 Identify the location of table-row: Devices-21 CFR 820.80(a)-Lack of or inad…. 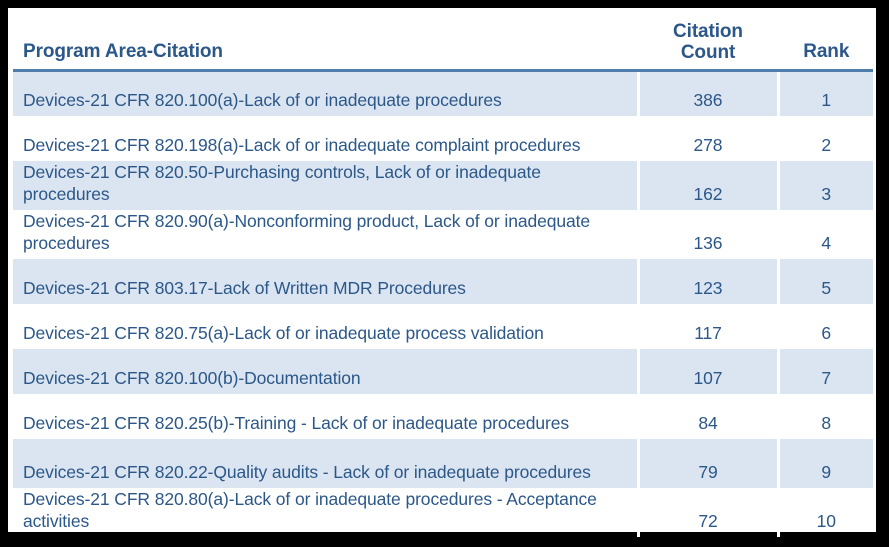
(443, 512).